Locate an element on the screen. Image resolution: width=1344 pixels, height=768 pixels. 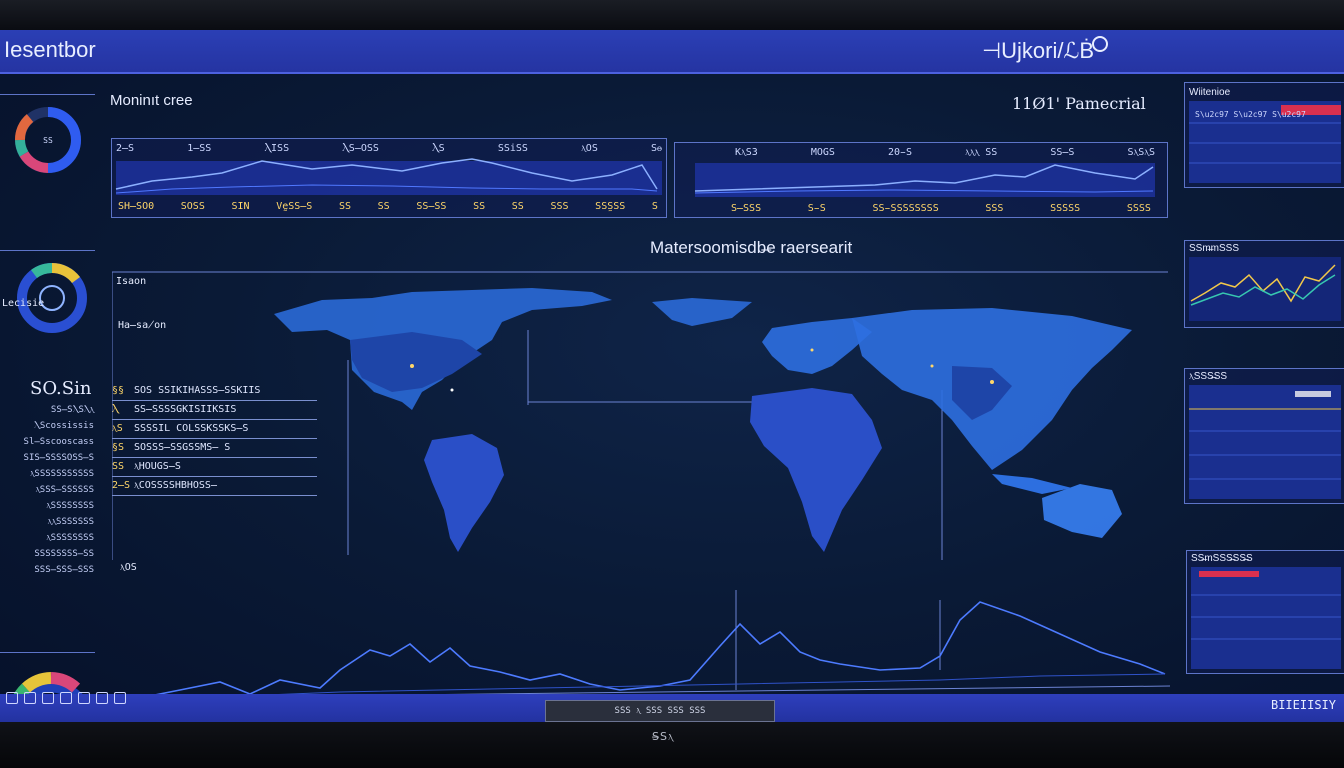
axis-tick-label: SIN is located at coordinates (240, 206).